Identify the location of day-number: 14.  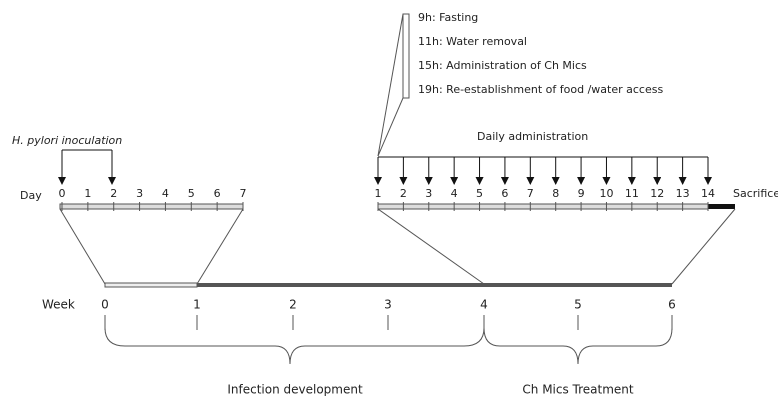
(708, 193).